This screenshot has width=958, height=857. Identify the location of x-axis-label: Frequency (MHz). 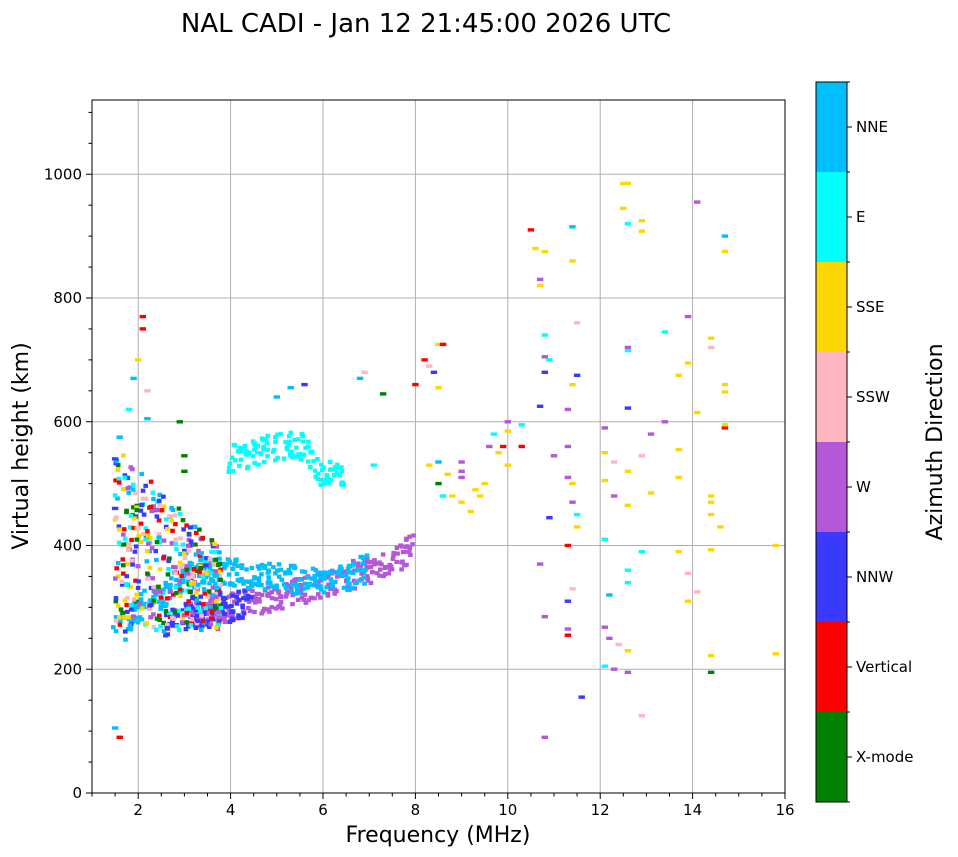
(438, 835).